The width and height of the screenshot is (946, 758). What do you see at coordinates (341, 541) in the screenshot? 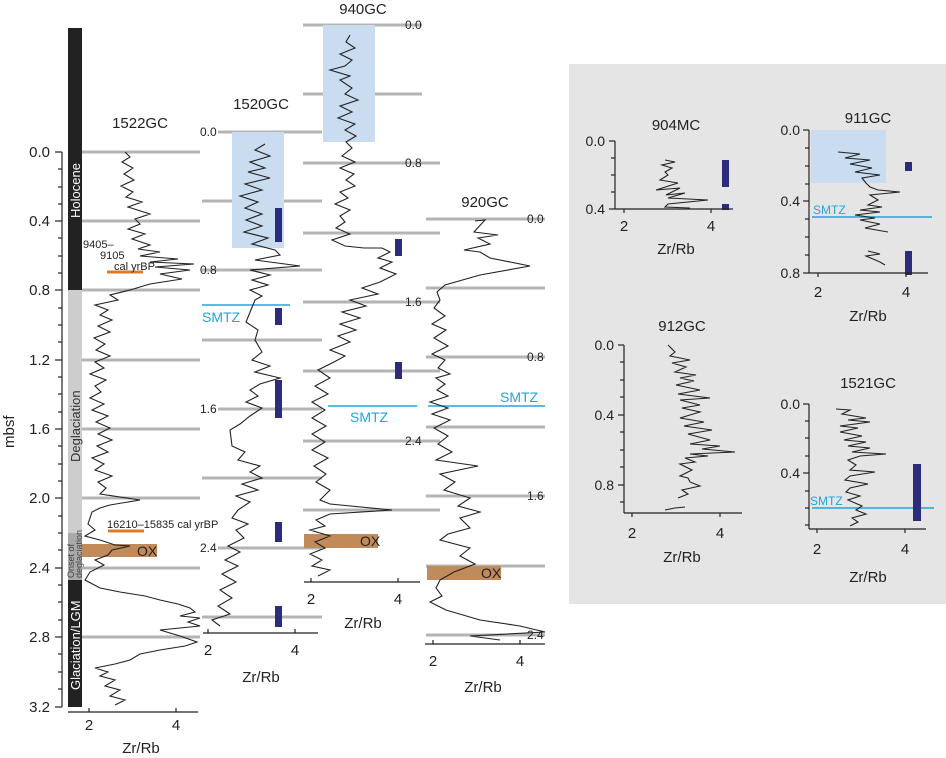
I see `ox-band-940gc` at bounding box center [341, 541].